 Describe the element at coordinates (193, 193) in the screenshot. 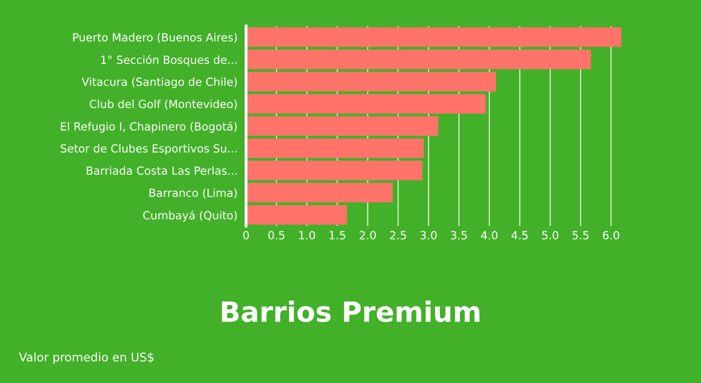

I see `y-tick-label: Barranco (Lima)` at that location.